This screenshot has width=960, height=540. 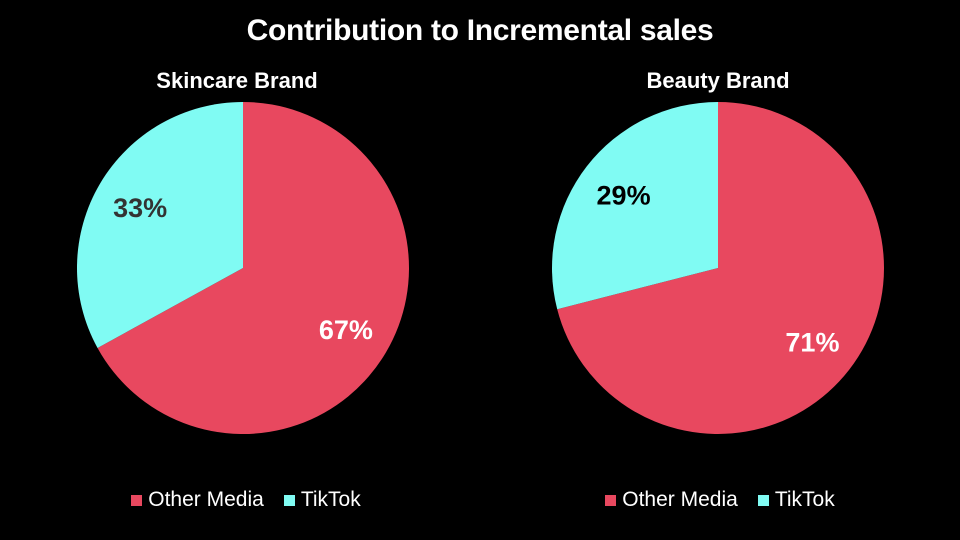 I want to click on main-title: Contribution to Incremental sales, so click(x=480, y=30).